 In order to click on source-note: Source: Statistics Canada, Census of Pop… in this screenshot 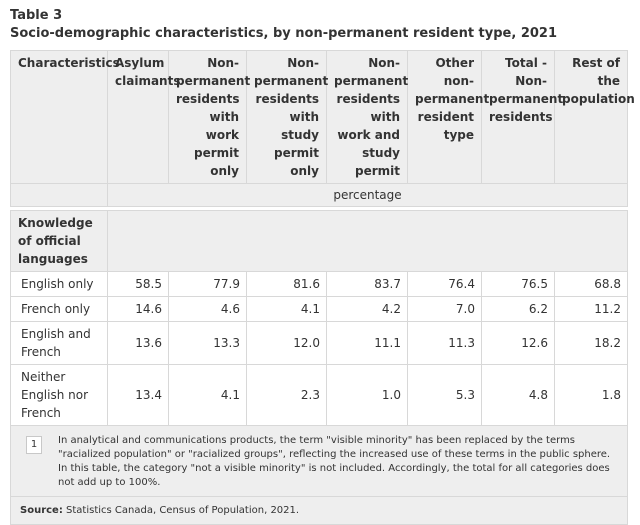, I will do `click(319, 510)`.